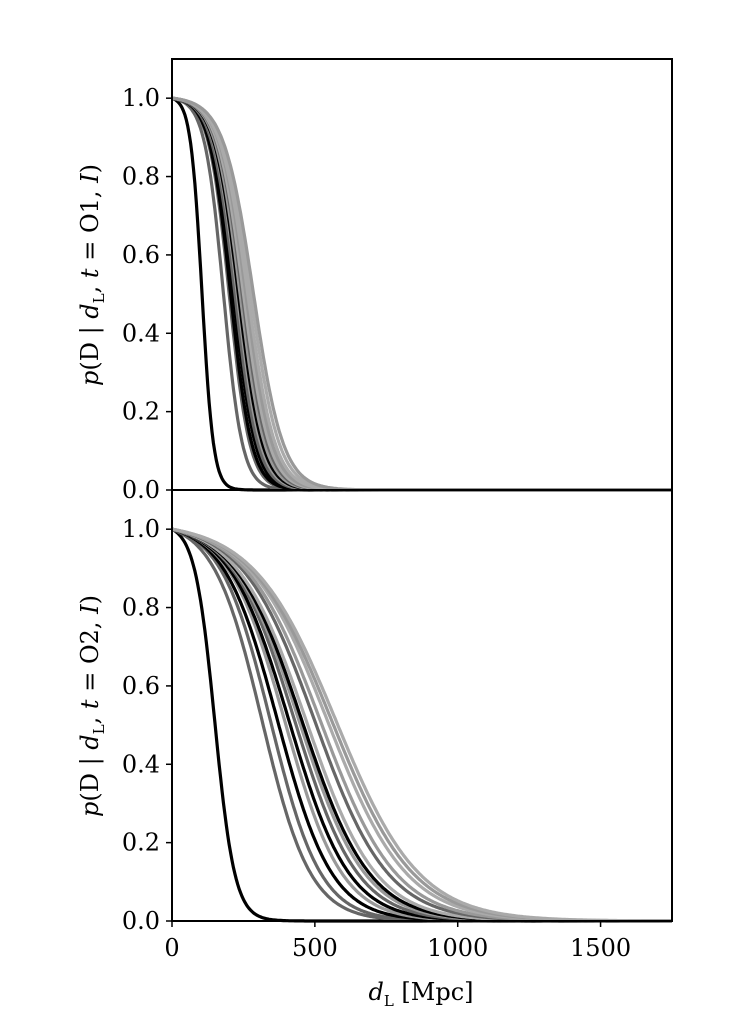 The width and height of the screenshot is (747, 1027). What do you see at coordinates (141, 529) in the screenshot?
I see `bottom-y-tick-label: 1.0` at bounding box center [141, 529].